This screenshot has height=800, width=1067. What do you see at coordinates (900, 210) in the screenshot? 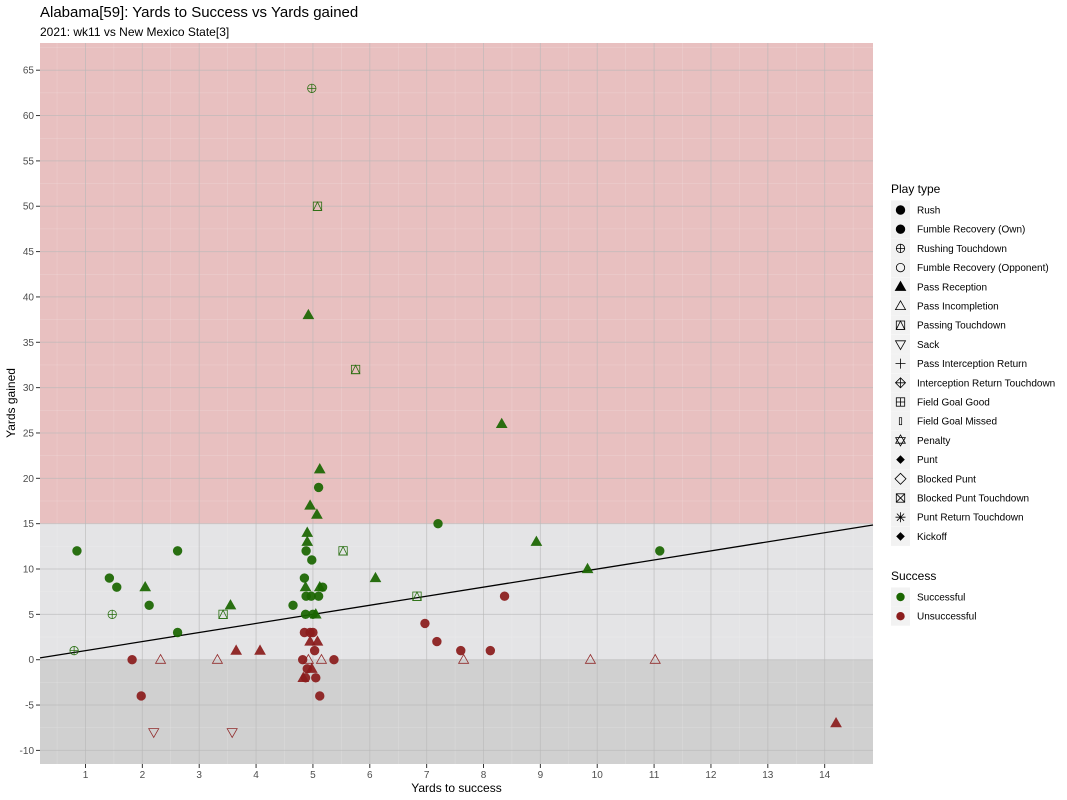
I see `legend-symbol-rush` at bounding box center [900, 210].